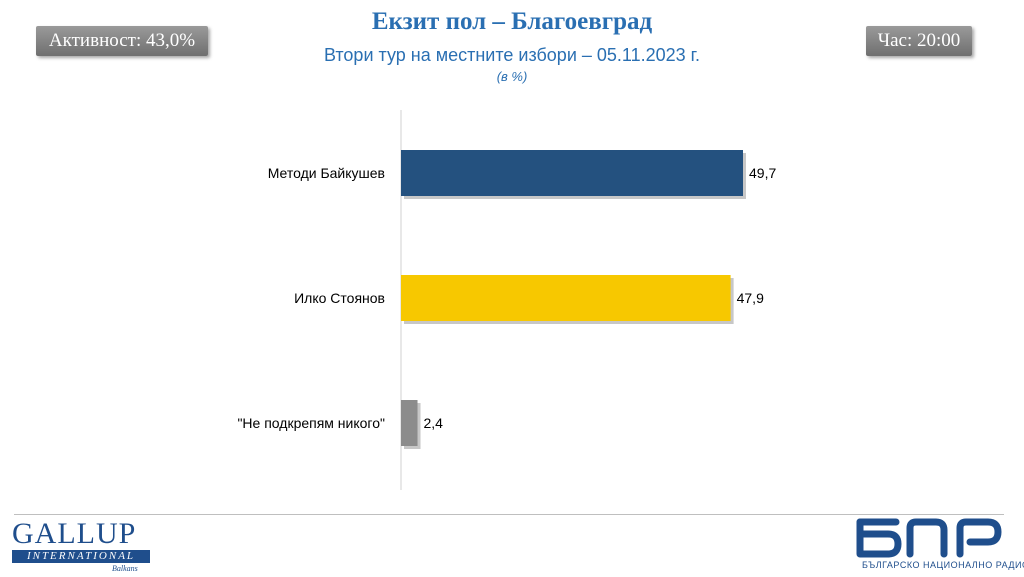  What do you see at coordinates (311, 423) in the screenshot?
I see `category-label-2: "Не подкрепям никого"` at bounding box center [311, 423].